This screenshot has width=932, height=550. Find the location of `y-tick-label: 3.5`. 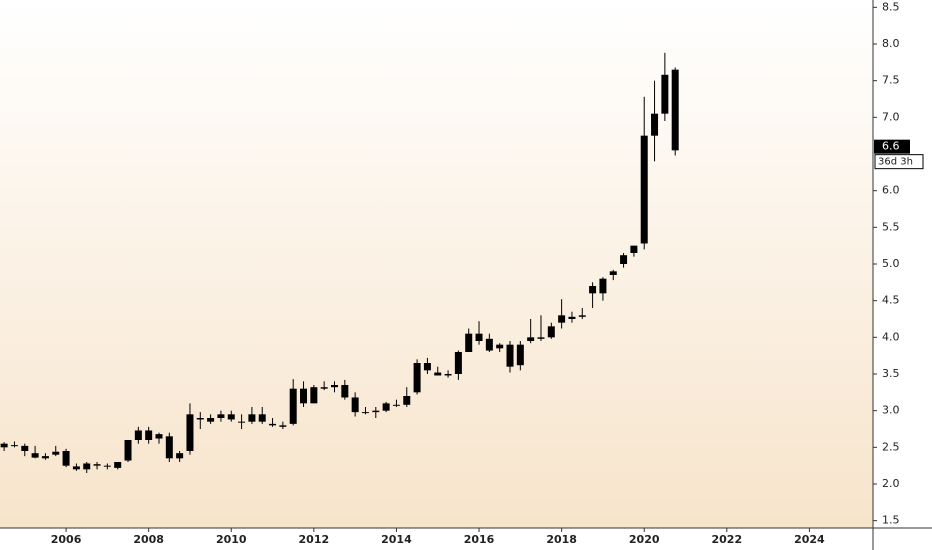

y-tick-label: 3.5 is located at coordinates (891, 373).